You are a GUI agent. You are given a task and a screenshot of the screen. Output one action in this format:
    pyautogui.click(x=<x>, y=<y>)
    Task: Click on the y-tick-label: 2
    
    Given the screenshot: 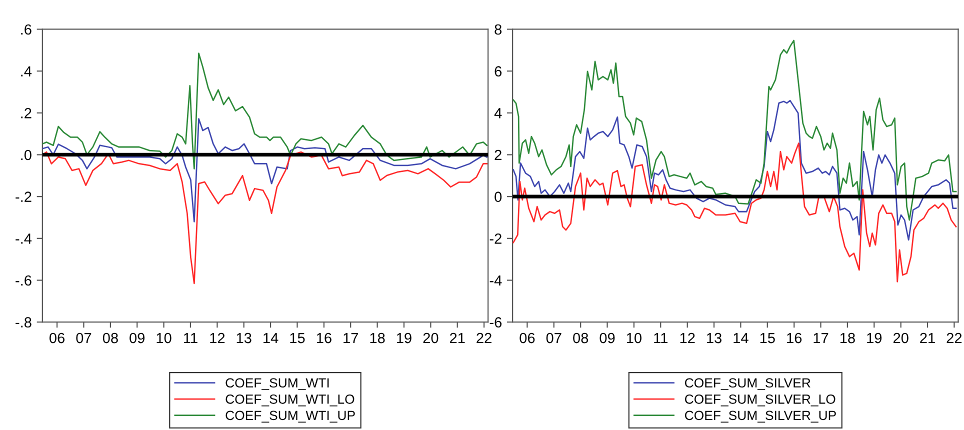 What is the action you would take?
    pyautogui.click(x=498, y=155)
    